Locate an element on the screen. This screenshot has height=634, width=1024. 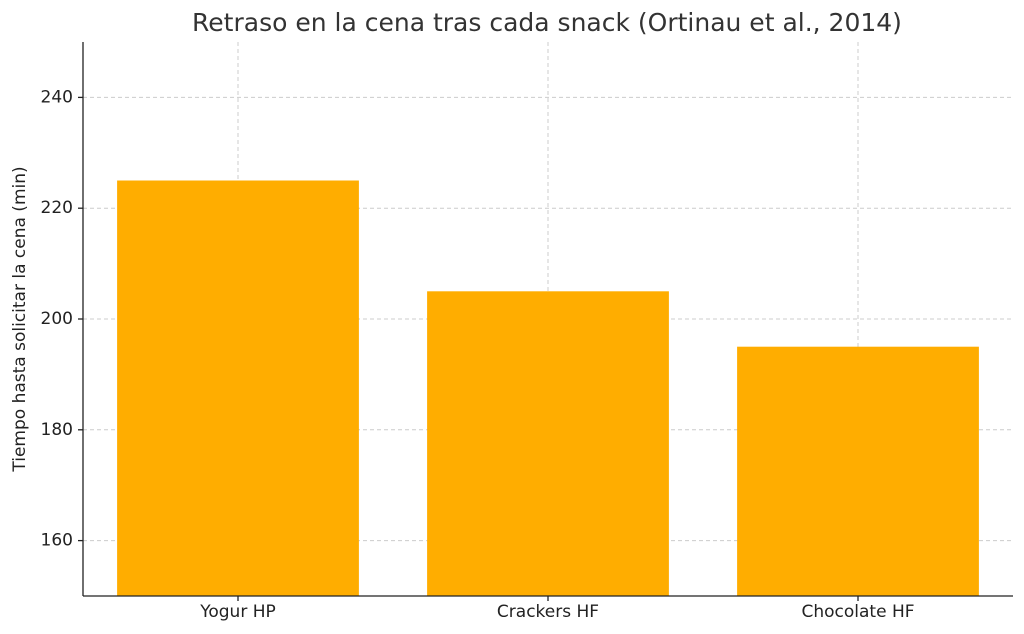
x-tick-label: Chocolate HF is located at coordinates (857, 612).